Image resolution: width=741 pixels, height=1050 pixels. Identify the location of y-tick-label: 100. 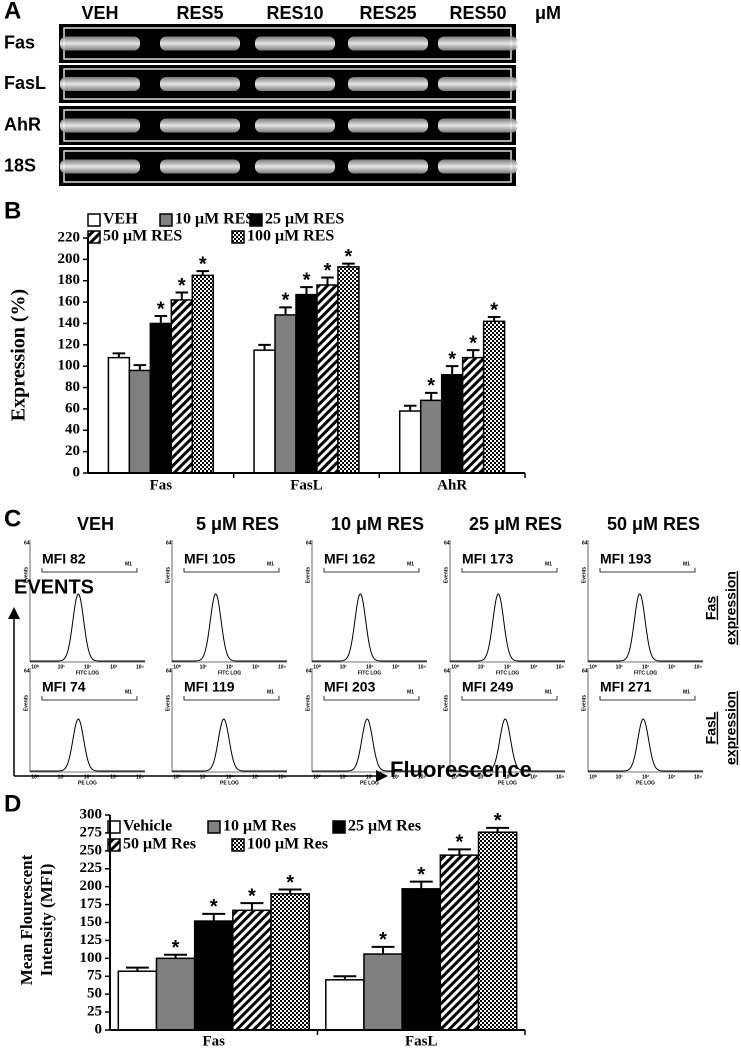
(69, 366).